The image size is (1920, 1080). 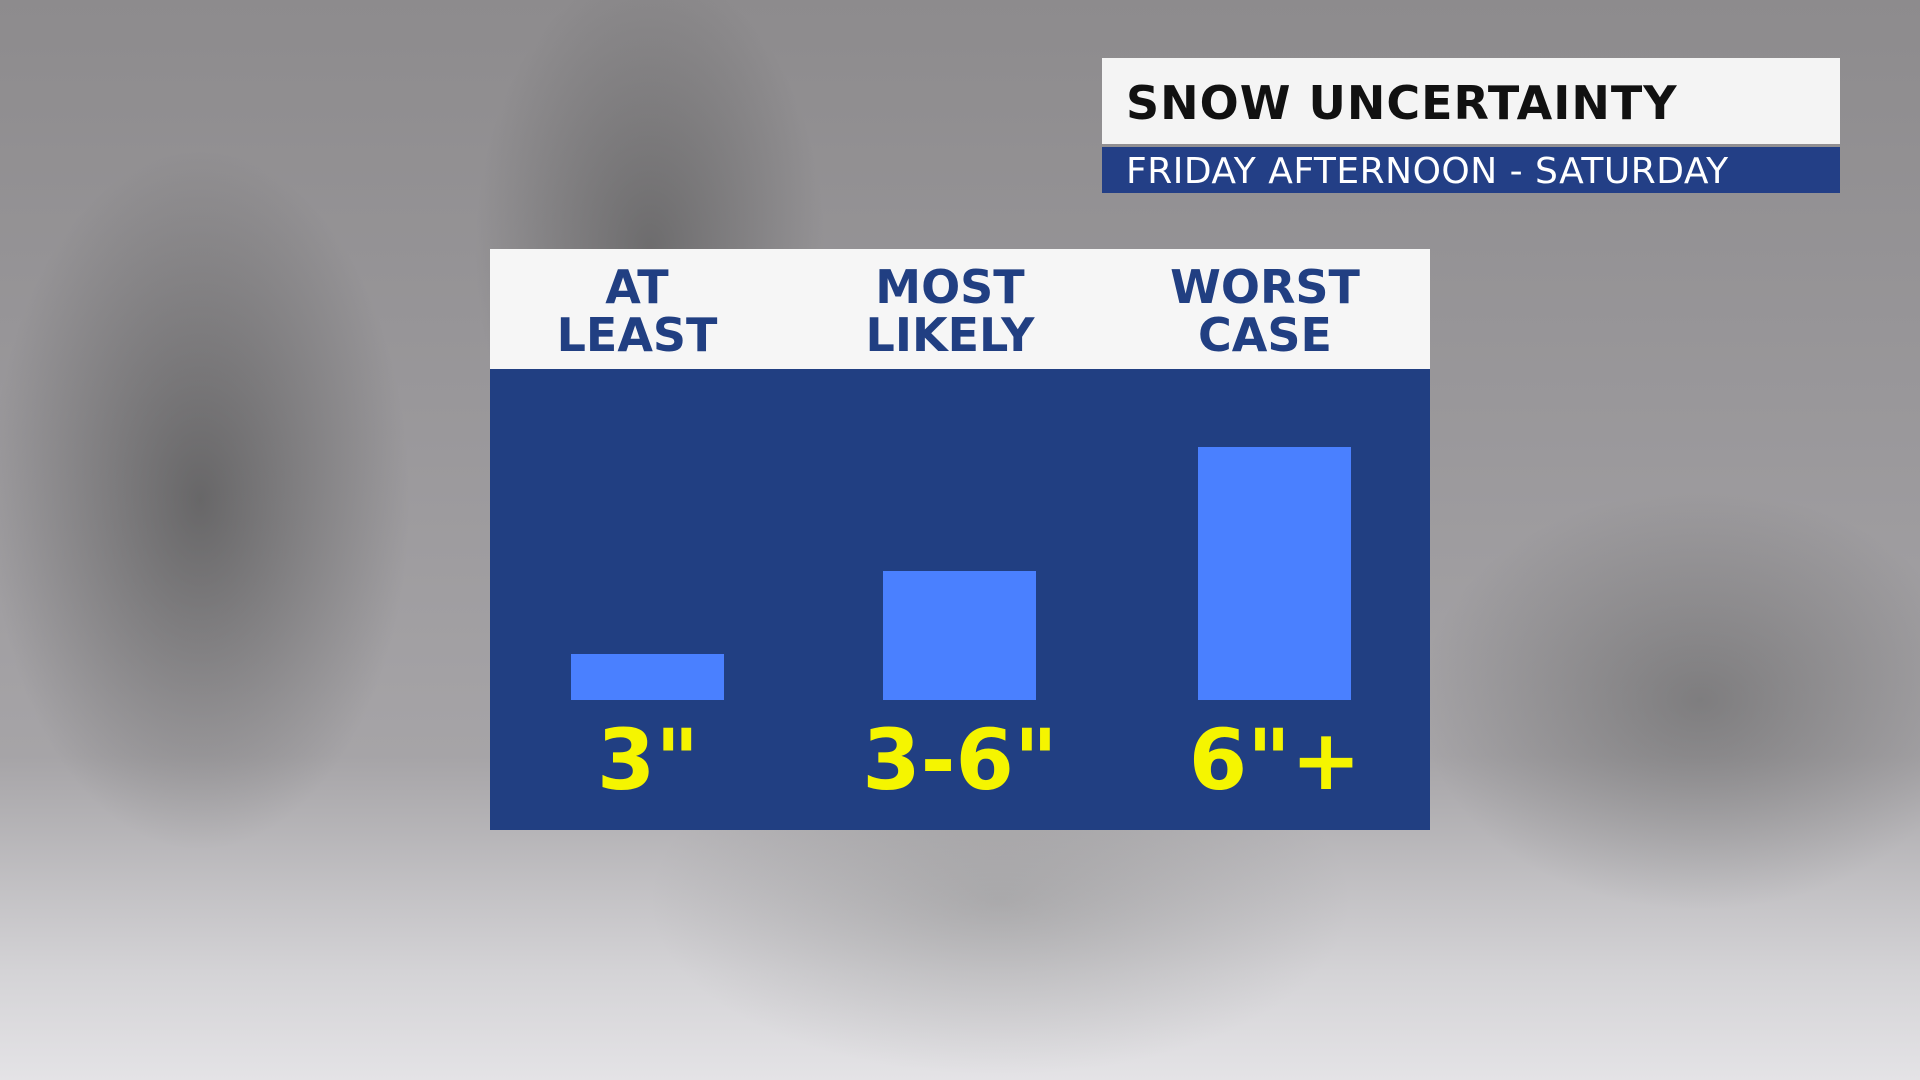 I want to click on subtitle-bar: FRIDAY AFTERNOON - SATURDAY, so click(x=1471, y=170).